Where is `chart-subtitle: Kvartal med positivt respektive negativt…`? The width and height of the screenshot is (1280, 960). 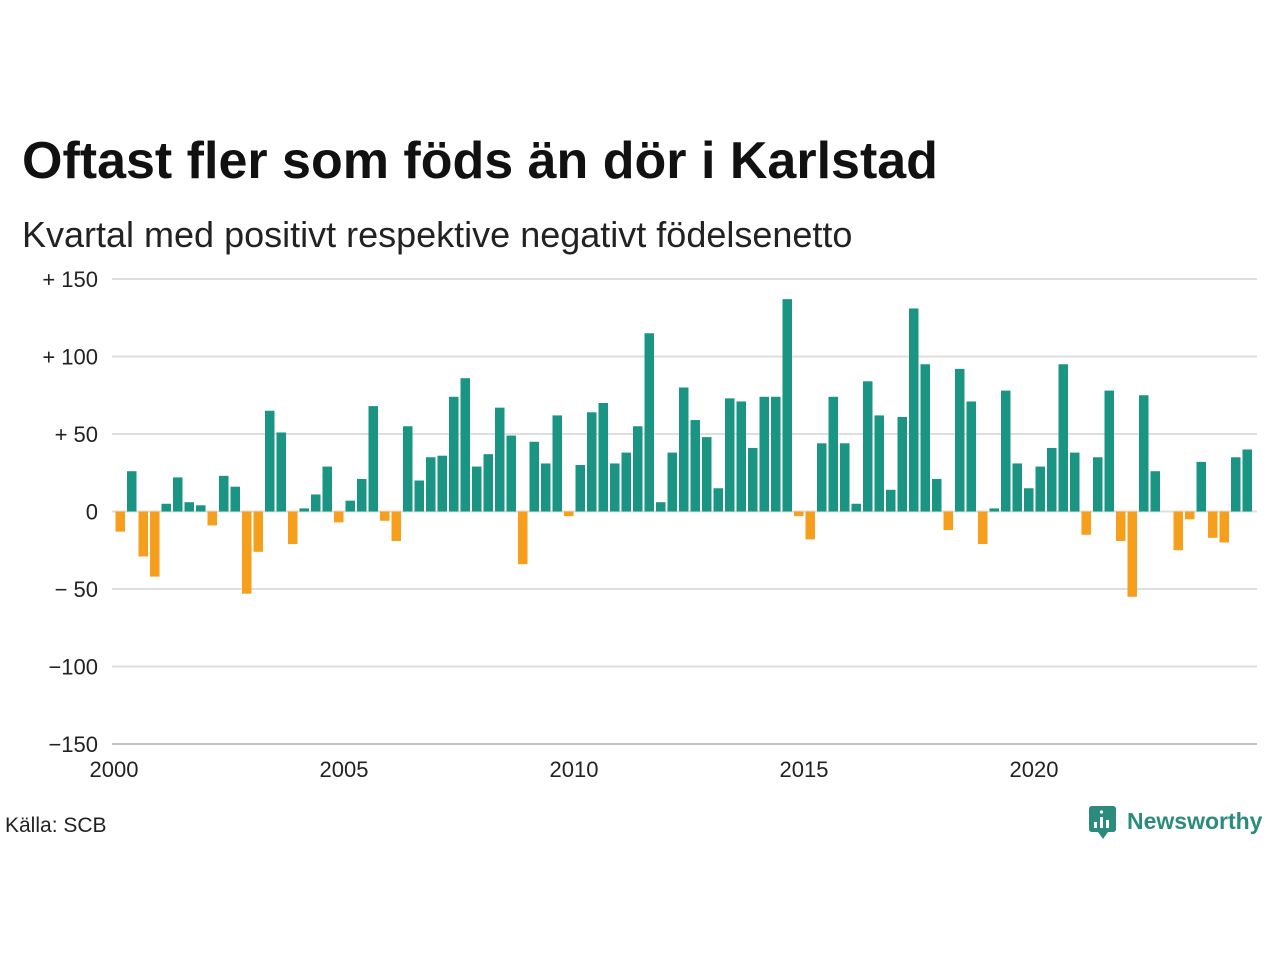 chart-subtitle: Kvartal med positivt respektive negativt… is located at coordinates (437, 234).